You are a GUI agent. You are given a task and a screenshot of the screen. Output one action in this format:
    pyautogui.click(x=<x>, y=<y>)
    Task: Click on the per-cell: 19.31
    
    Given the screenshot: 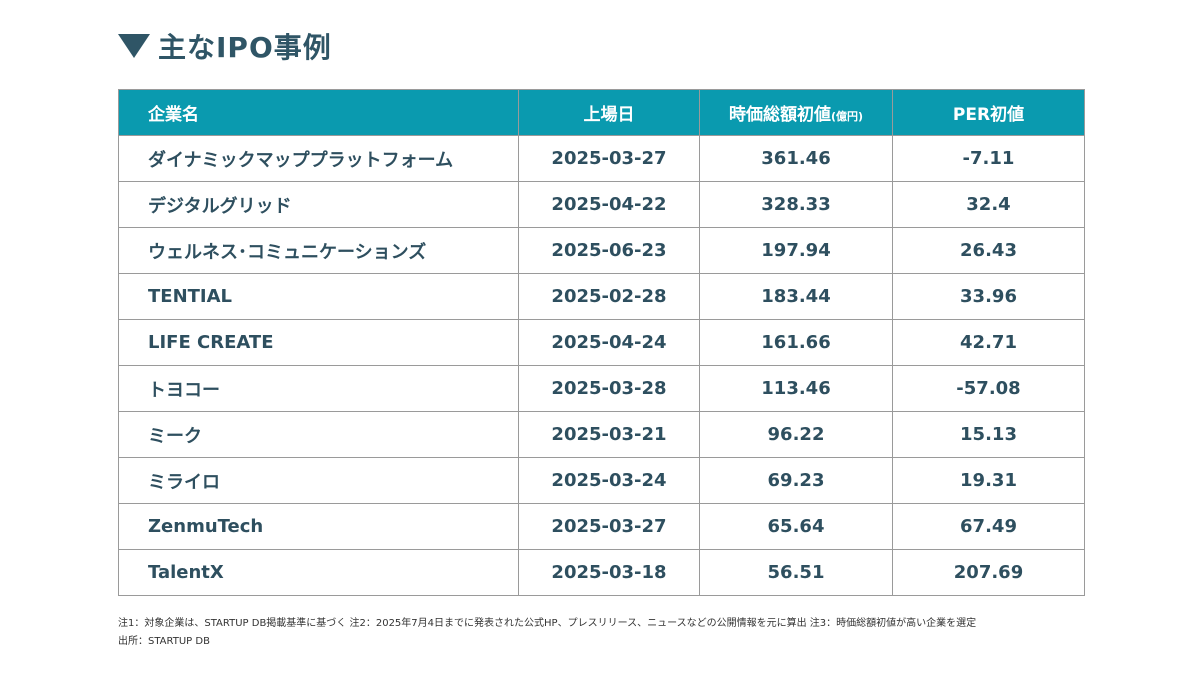 What is the action you would take?
    pyautogui.click(x=988, y=480)
    